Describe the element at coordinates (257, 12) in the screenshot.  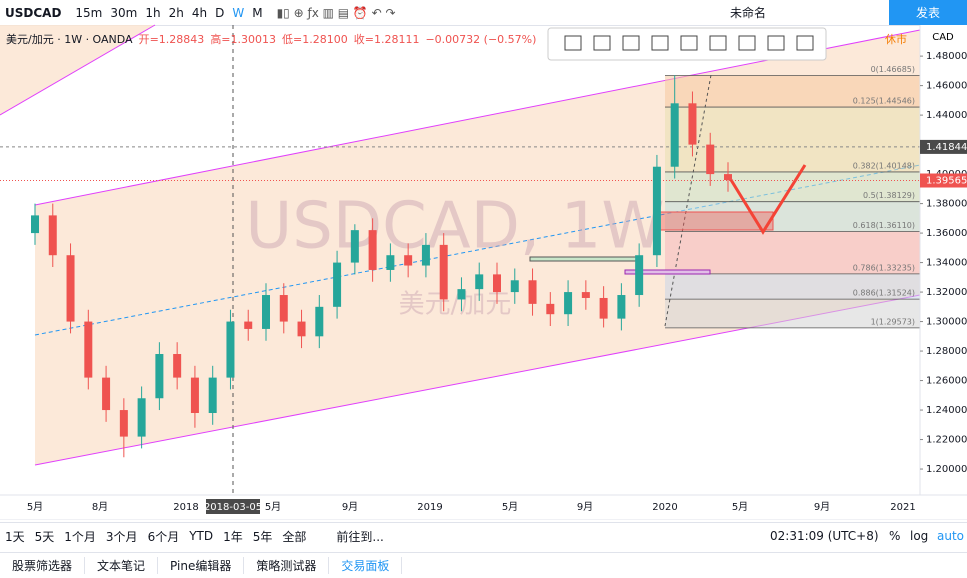
I see `interval: M` at that location.